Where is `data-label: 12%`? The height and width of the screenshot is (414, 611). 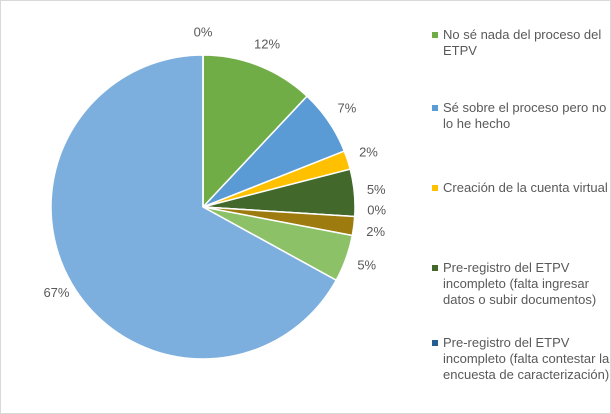 data-label: 12% is located at coordinates (267, 44).